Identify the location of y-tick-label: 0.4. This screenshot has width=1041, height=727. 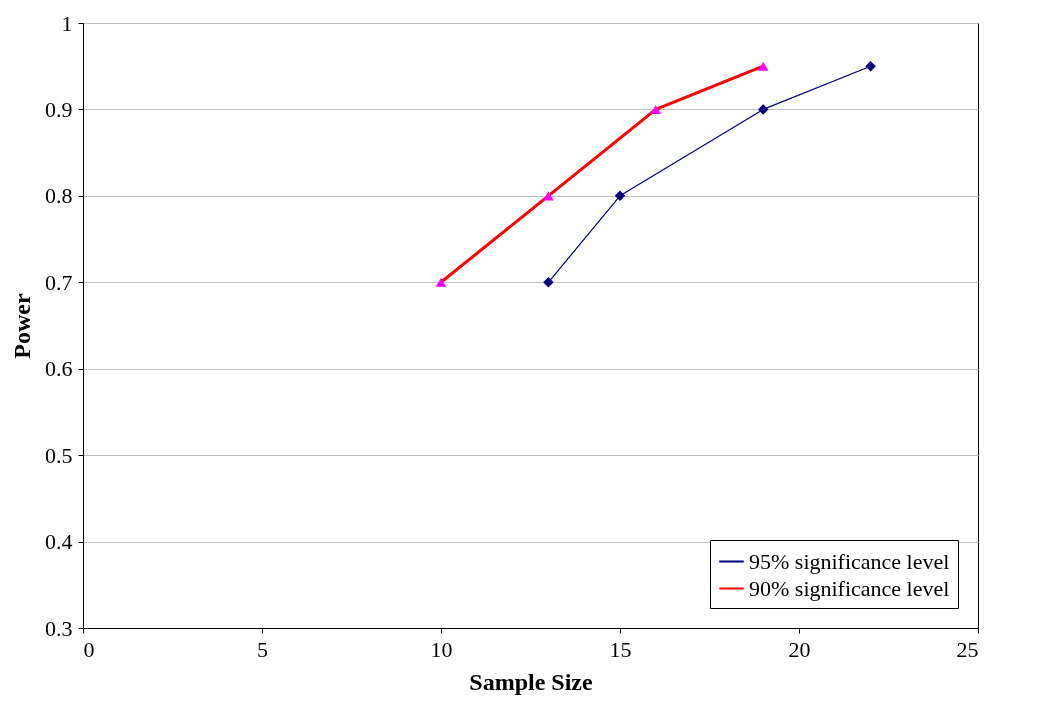
(59, 542).